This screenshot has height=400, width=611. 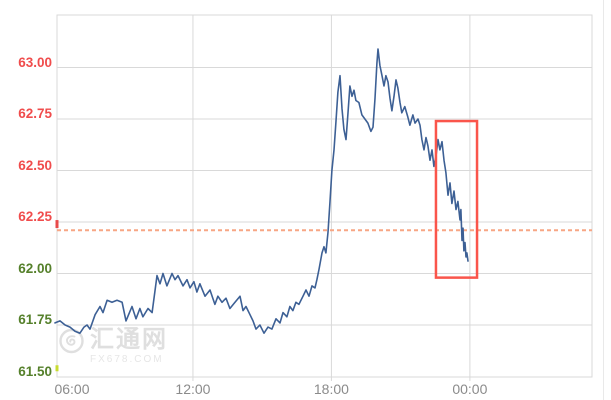 I want to click on watermark-name: 汇通网, so click(x=129, y=339).